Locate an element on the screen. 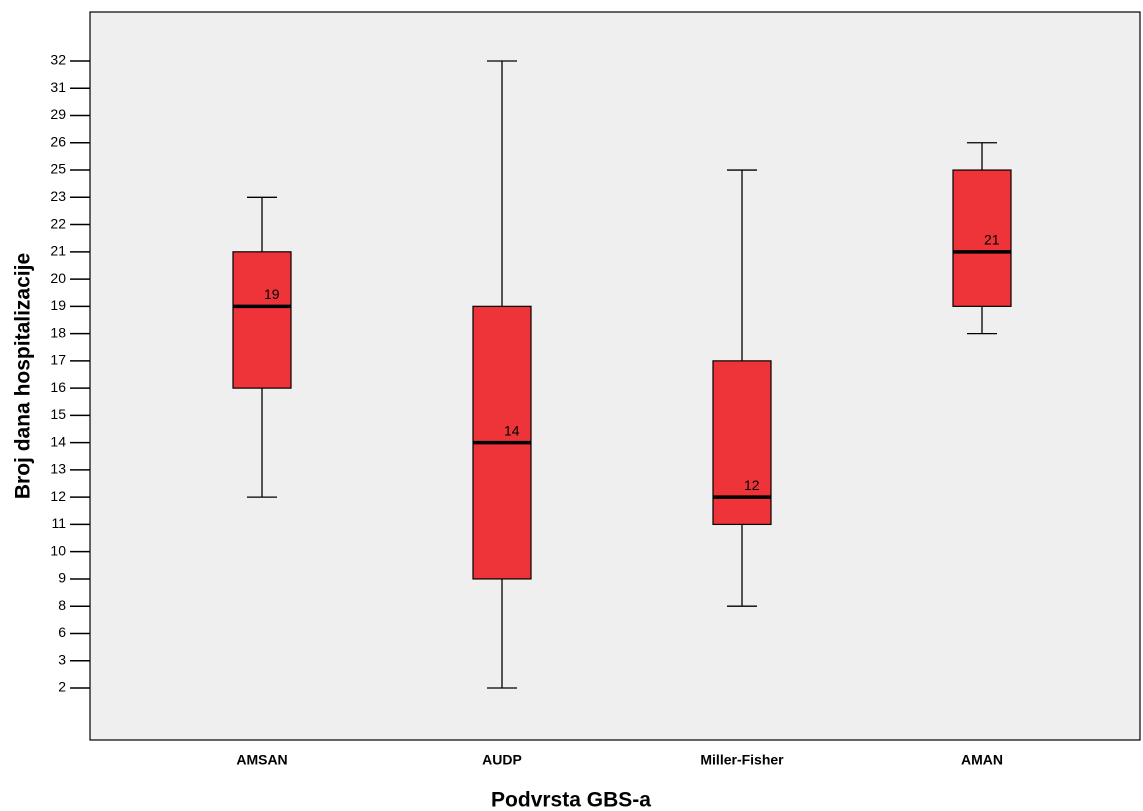 This screenshot has height=811, width=1143. y-tick-label: 16 is located at coordinates (58, 387).